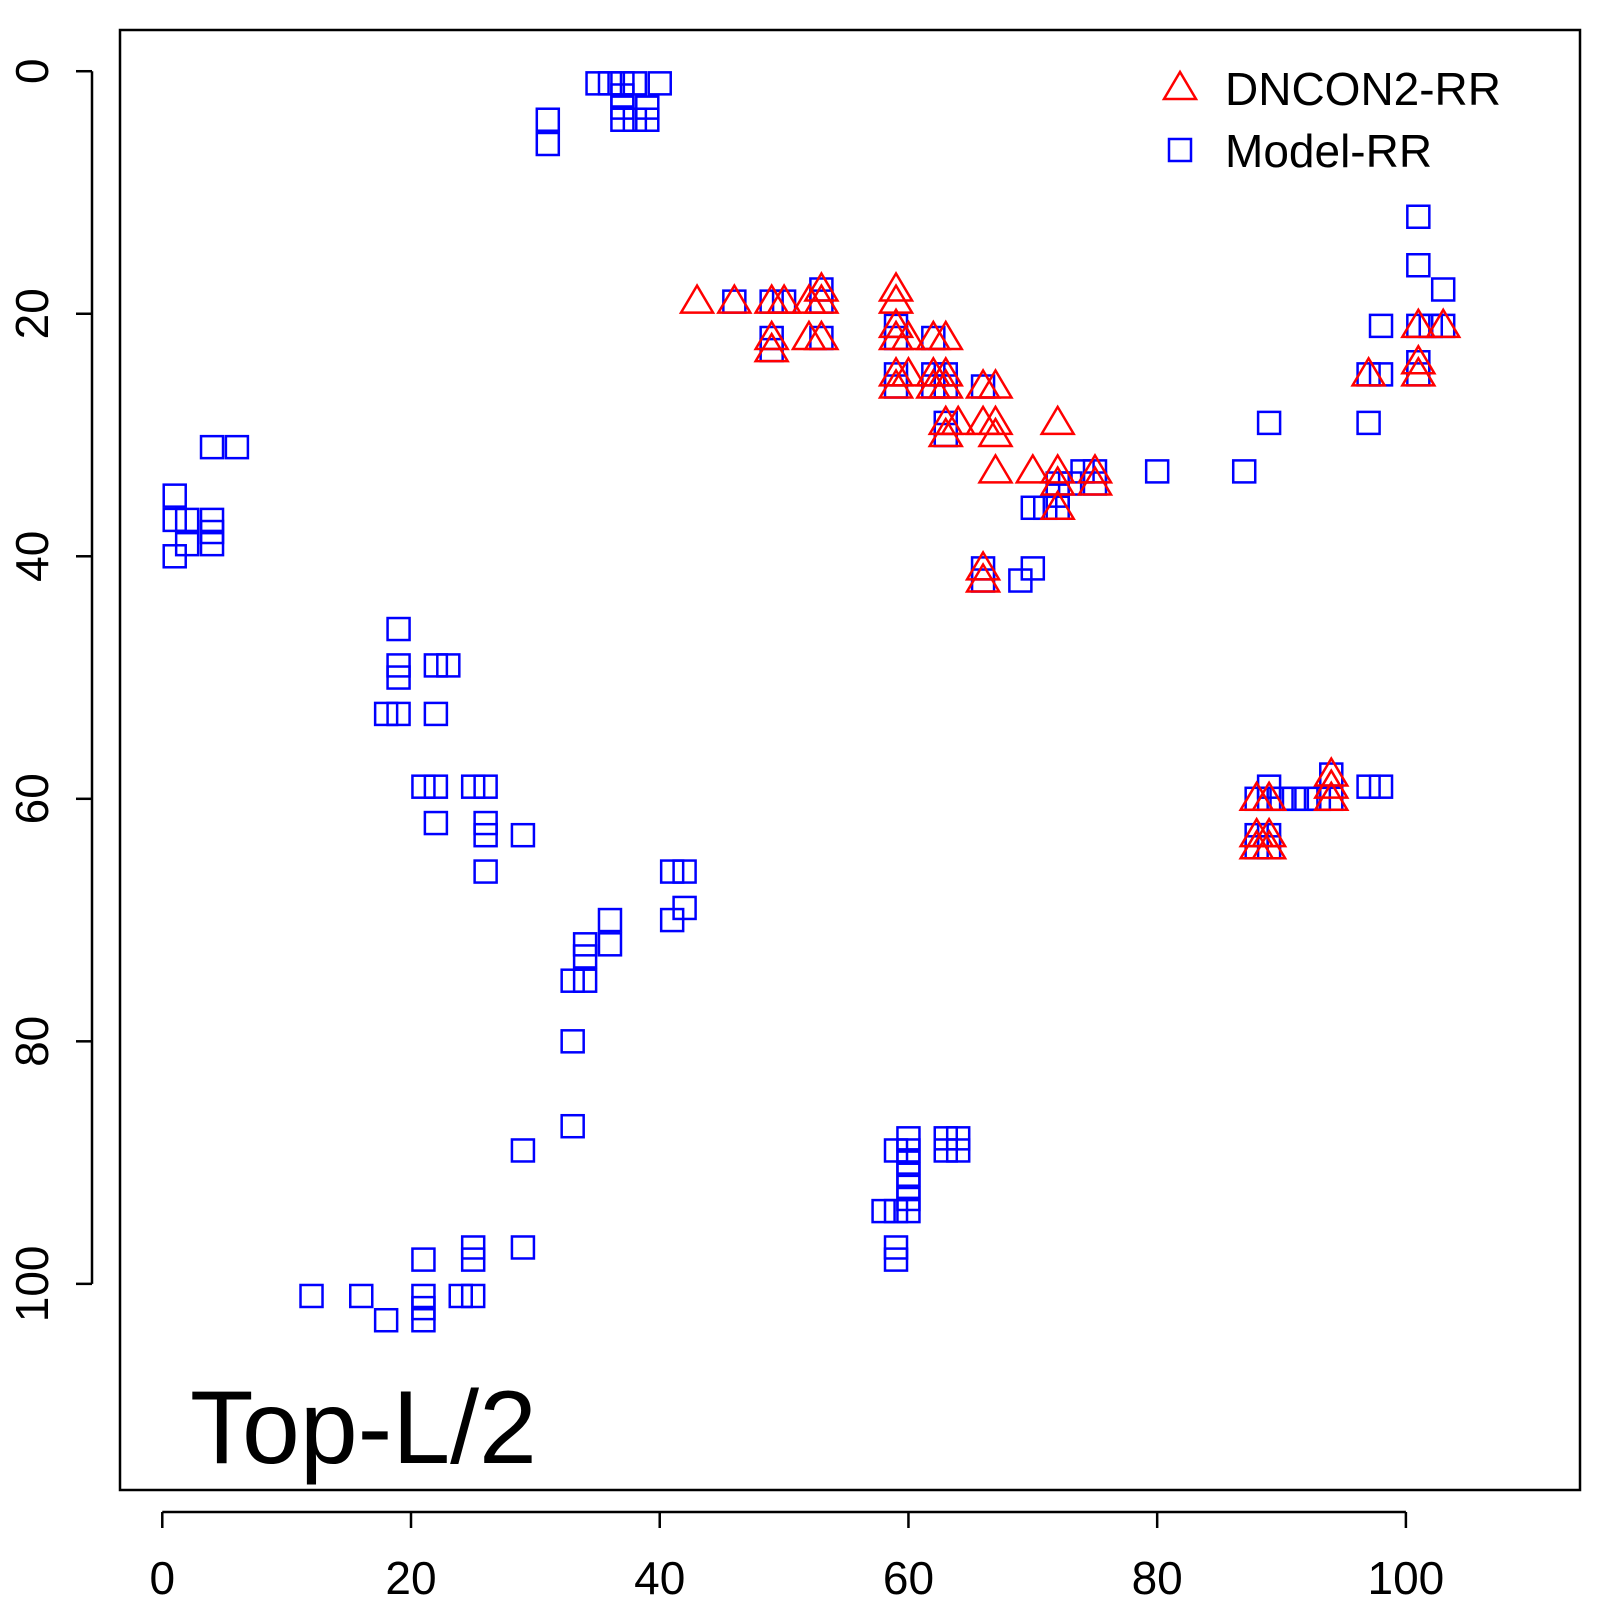  What do you see at coordinates (32, 1041) in the screenshot?
I see `y-tick-label: 80` at bounding box center [32, 1041].